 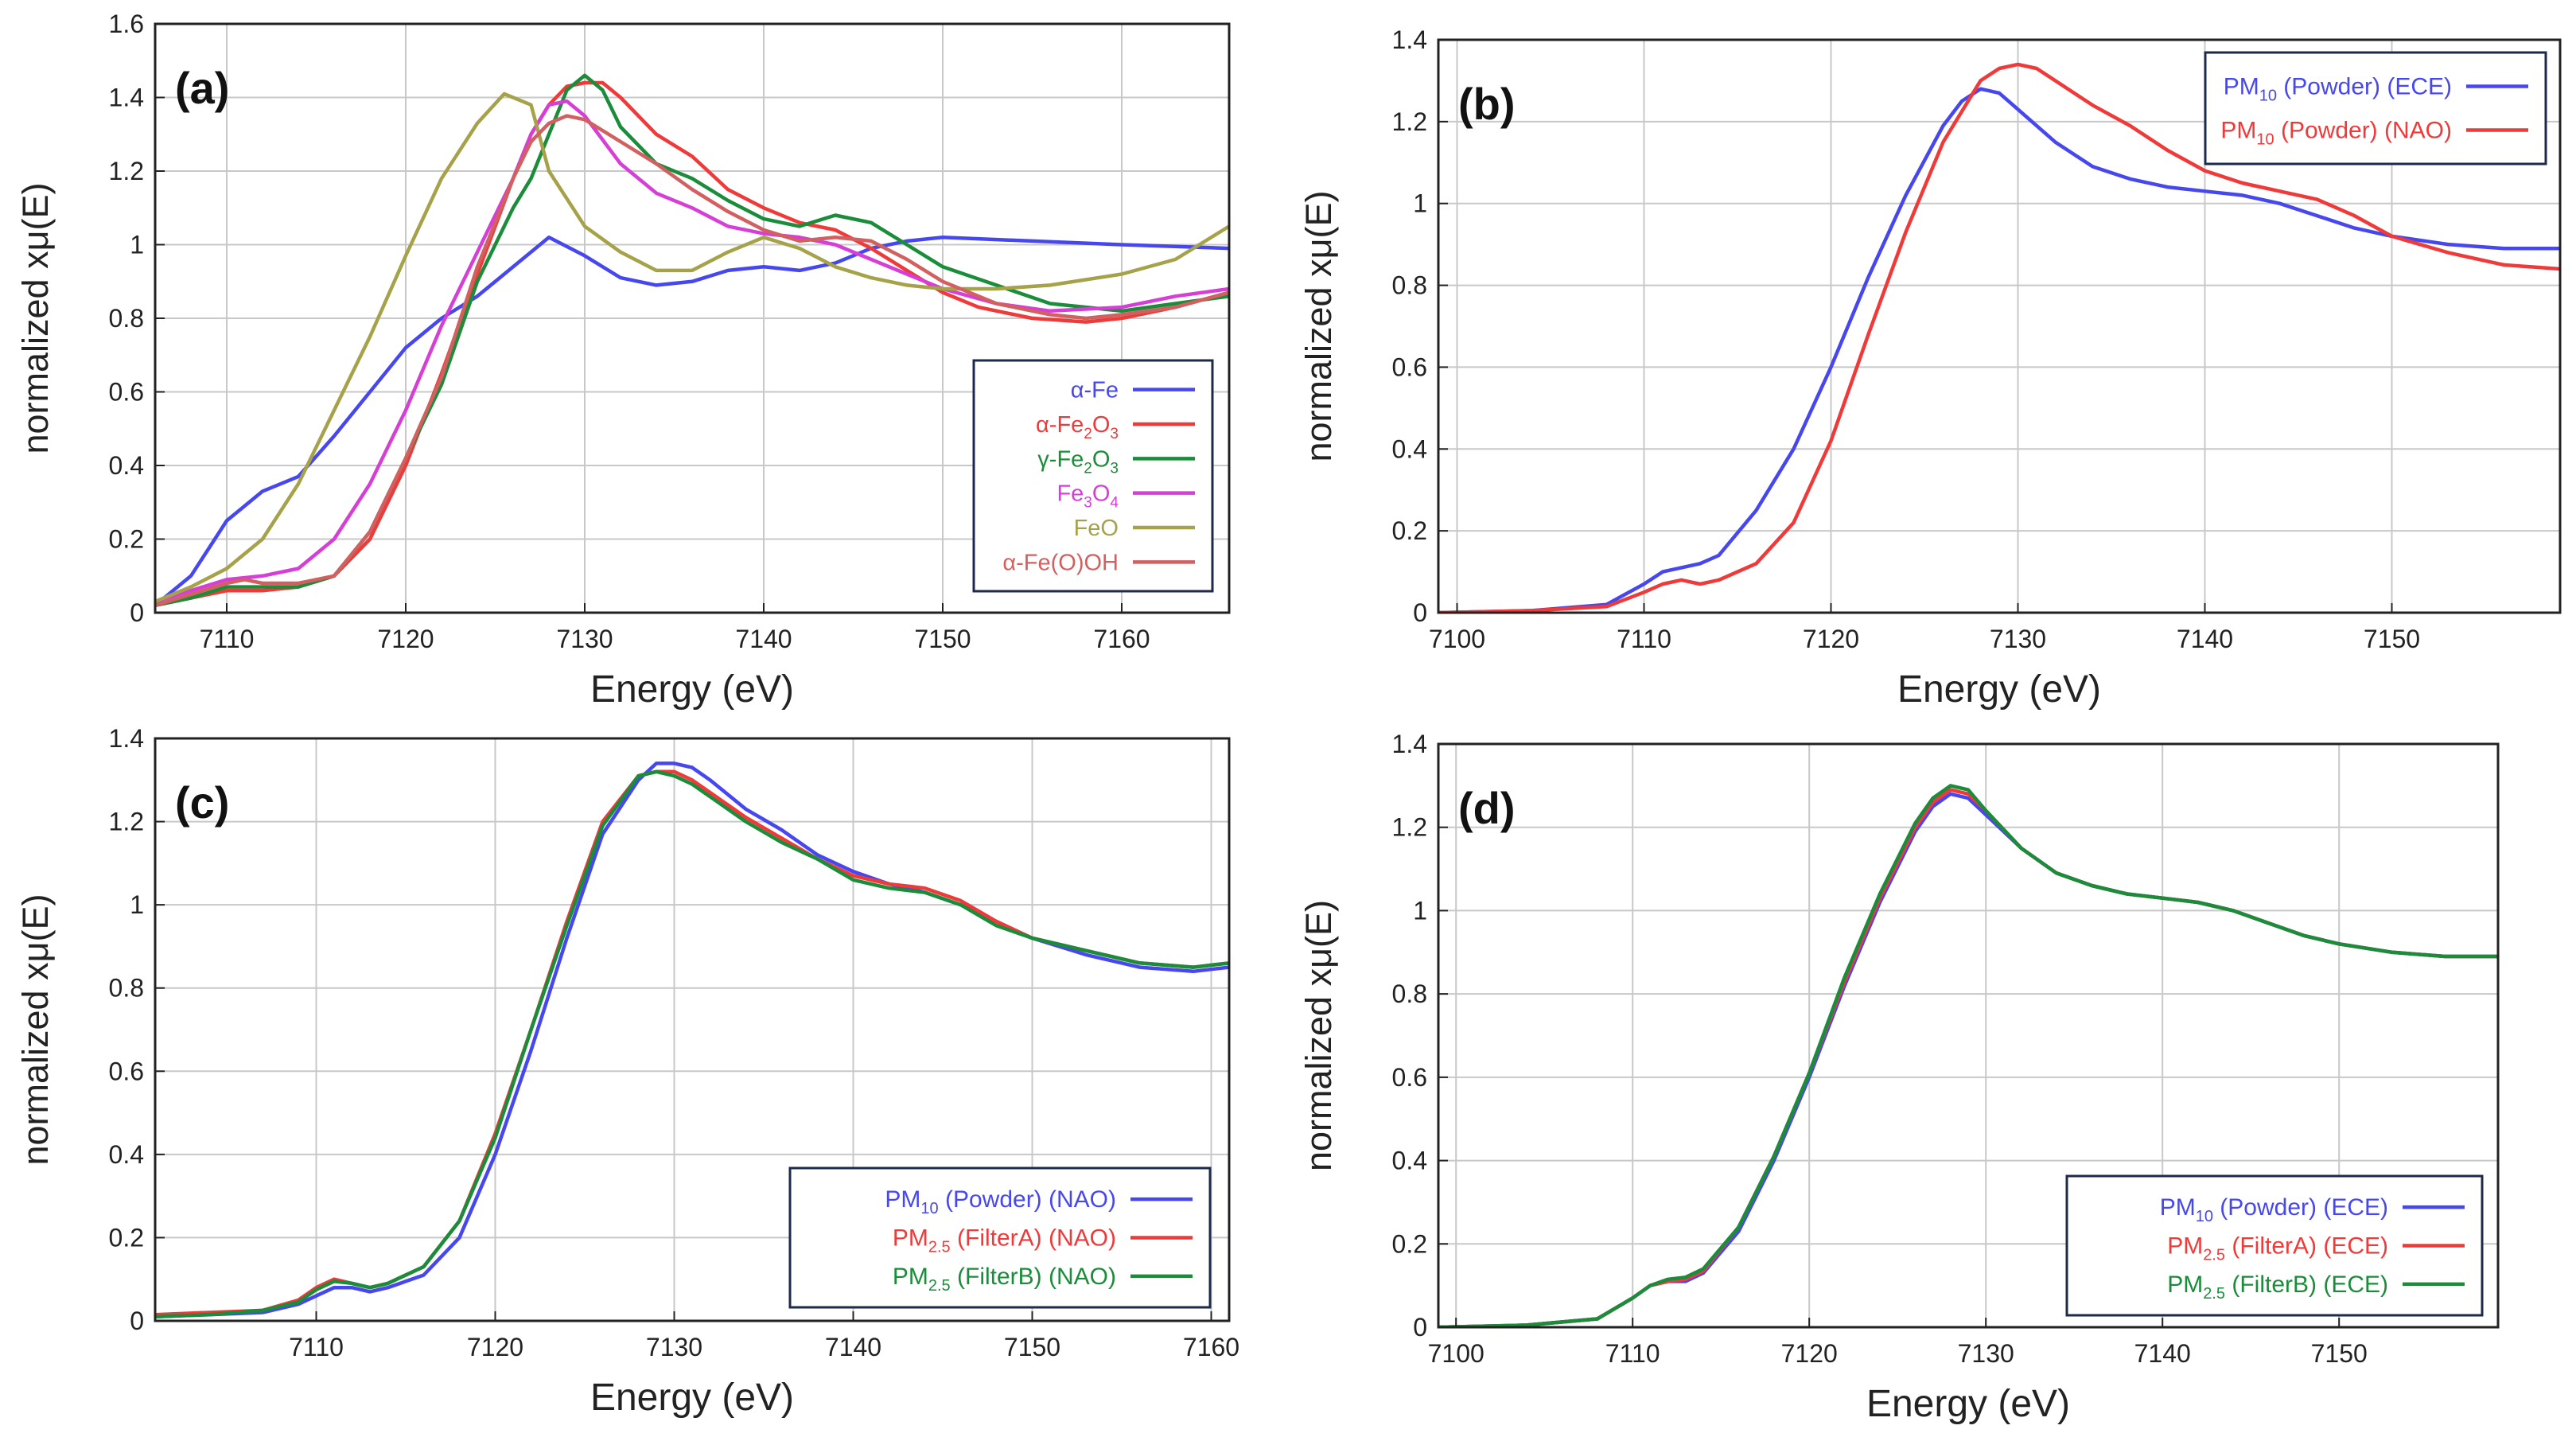 I want to click on panel-a-legend-entry-1: α-Fe, so click(x=1095, y=390).